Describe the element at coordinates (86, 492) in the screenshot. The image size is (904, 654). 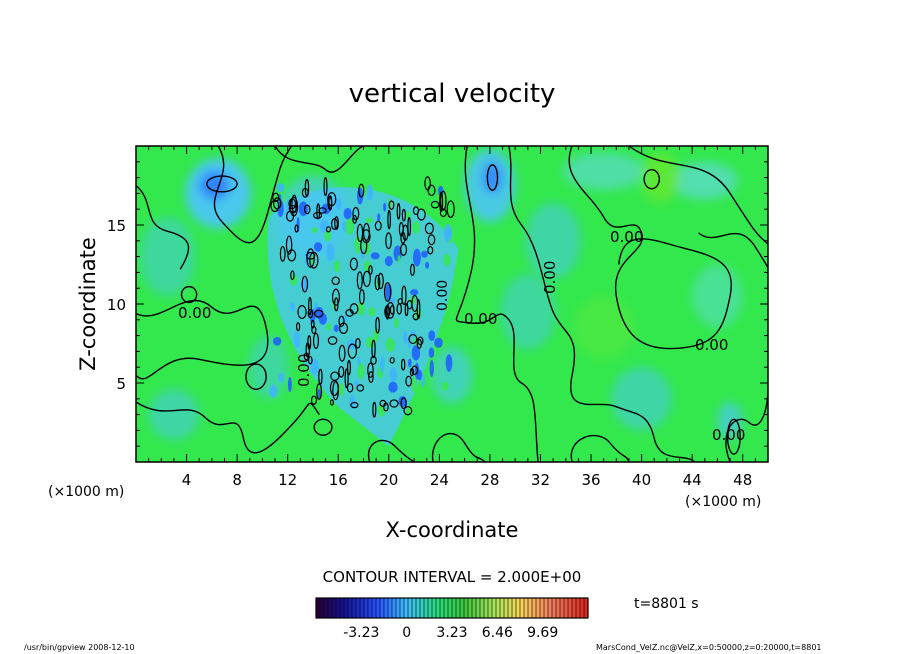
I see `y-axis-unit: (×1000 m)` at that location.